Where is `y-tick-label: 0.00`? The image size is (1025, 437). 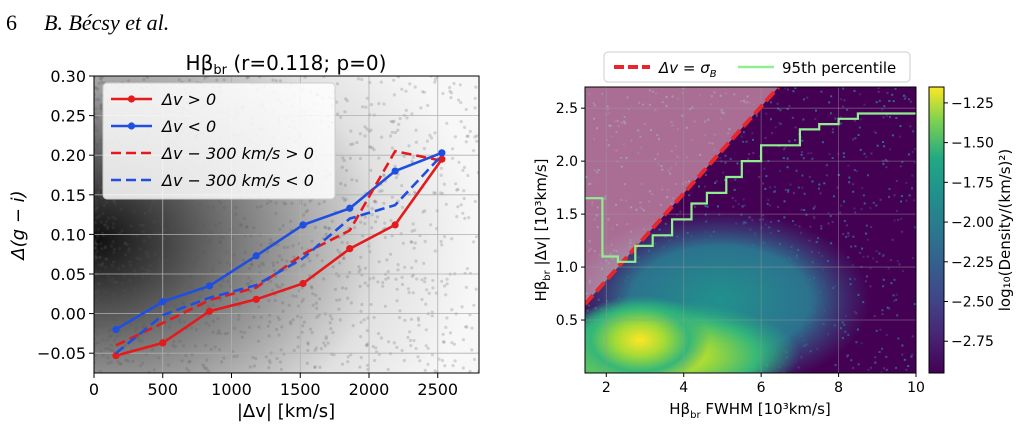 y-tick-label: 0.00 is located at coordinates (68, 314).